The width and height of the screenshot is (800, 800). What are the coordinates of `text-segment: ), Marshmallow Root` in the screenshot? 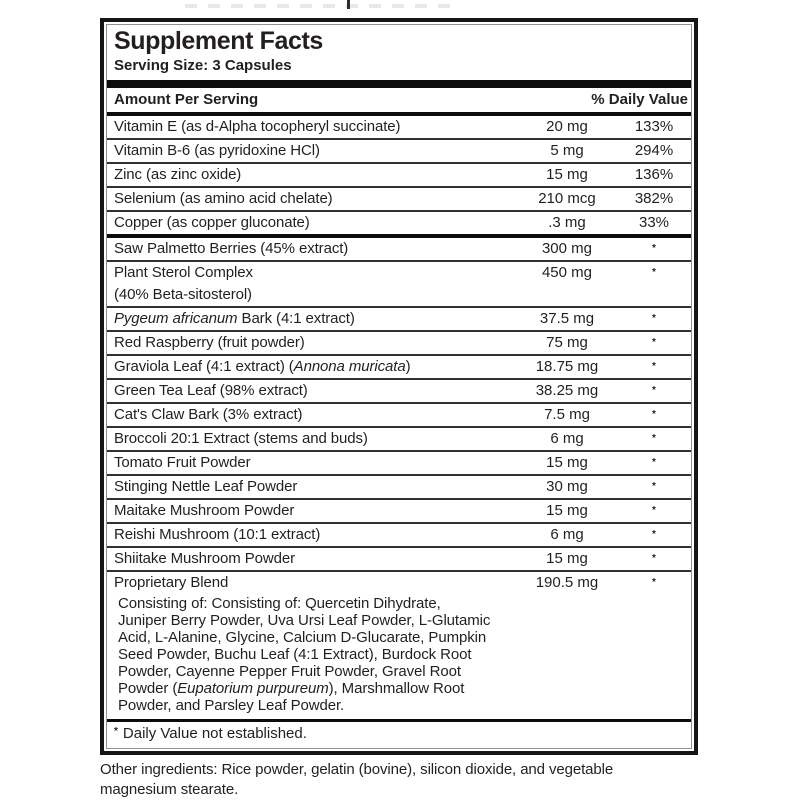 It's located at (396, 688).